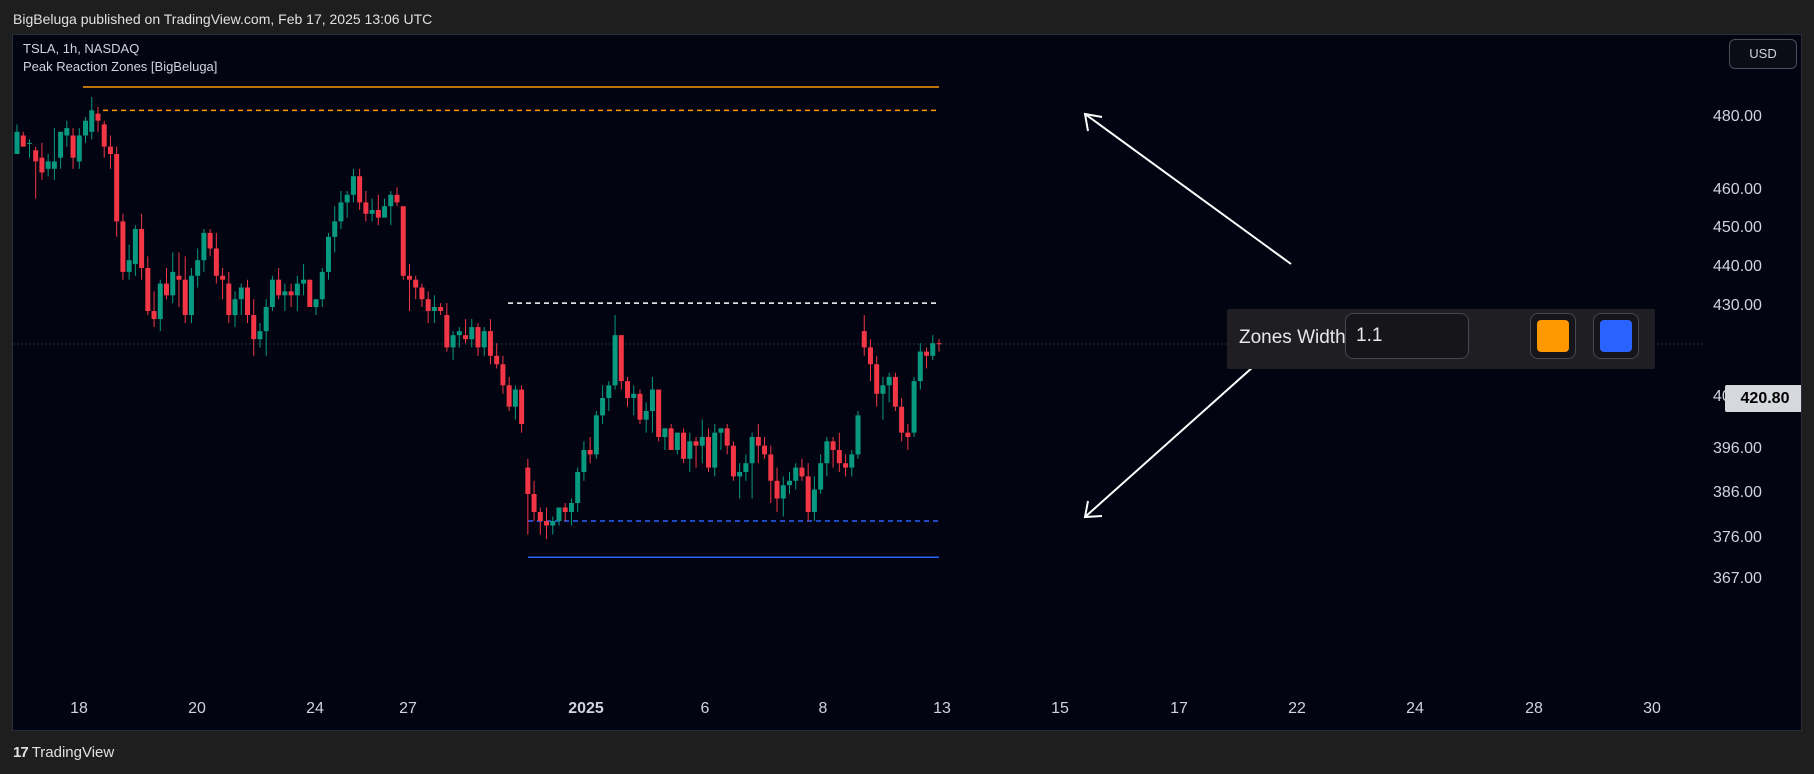  What do you see at coordinates (1737, 116) in the screenshot?
I see `price-tick: 480.00` at bounding box center [1737, 116].